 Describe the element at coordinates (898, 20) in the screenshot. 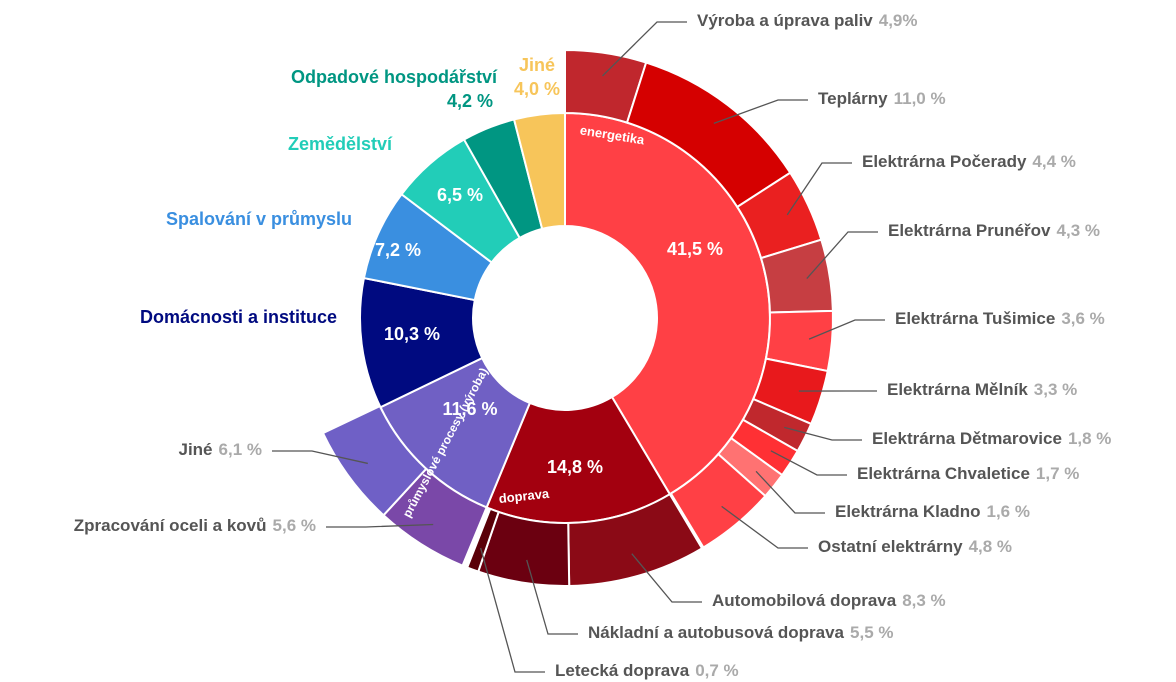

I see `outer-label-value: 4,9%` at that location.